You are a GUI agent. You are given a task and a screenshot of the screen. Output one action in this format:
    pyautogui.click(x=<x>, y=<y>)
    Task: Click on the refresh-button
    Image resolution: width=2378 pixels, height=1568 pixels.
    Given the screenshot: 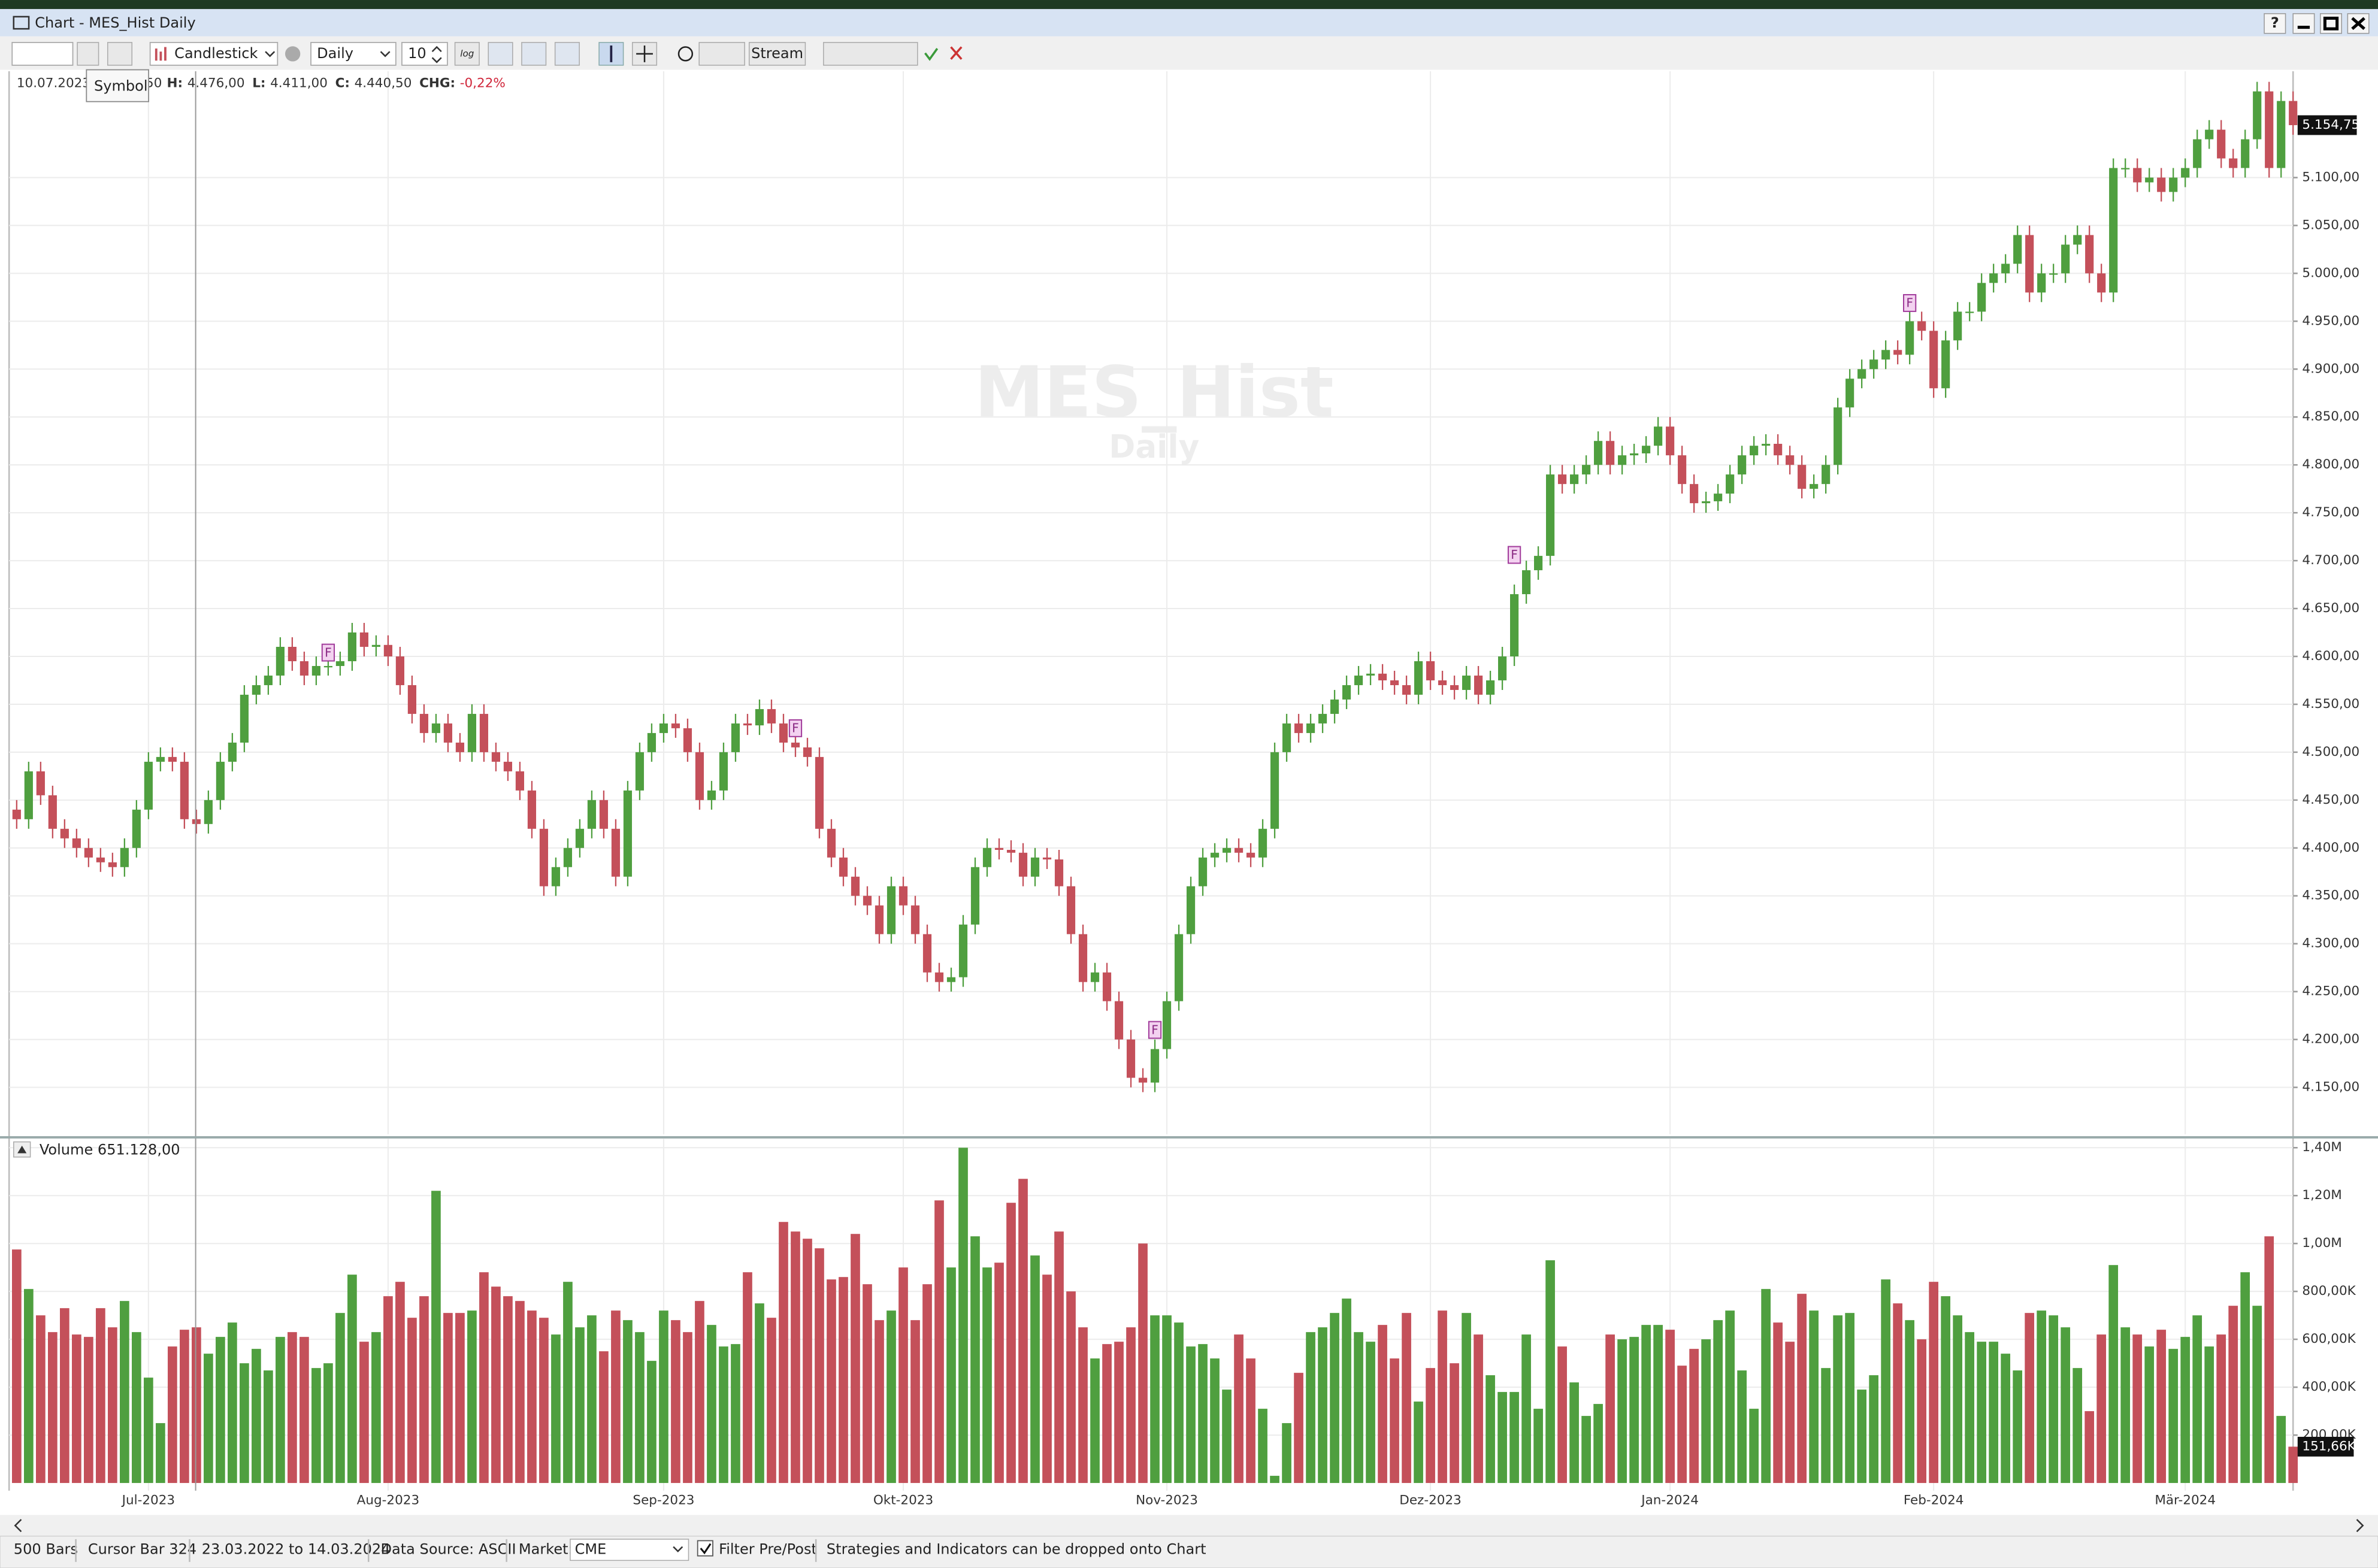 What is the action you would take?
    pyautogui.click(x=88, y=54)
    